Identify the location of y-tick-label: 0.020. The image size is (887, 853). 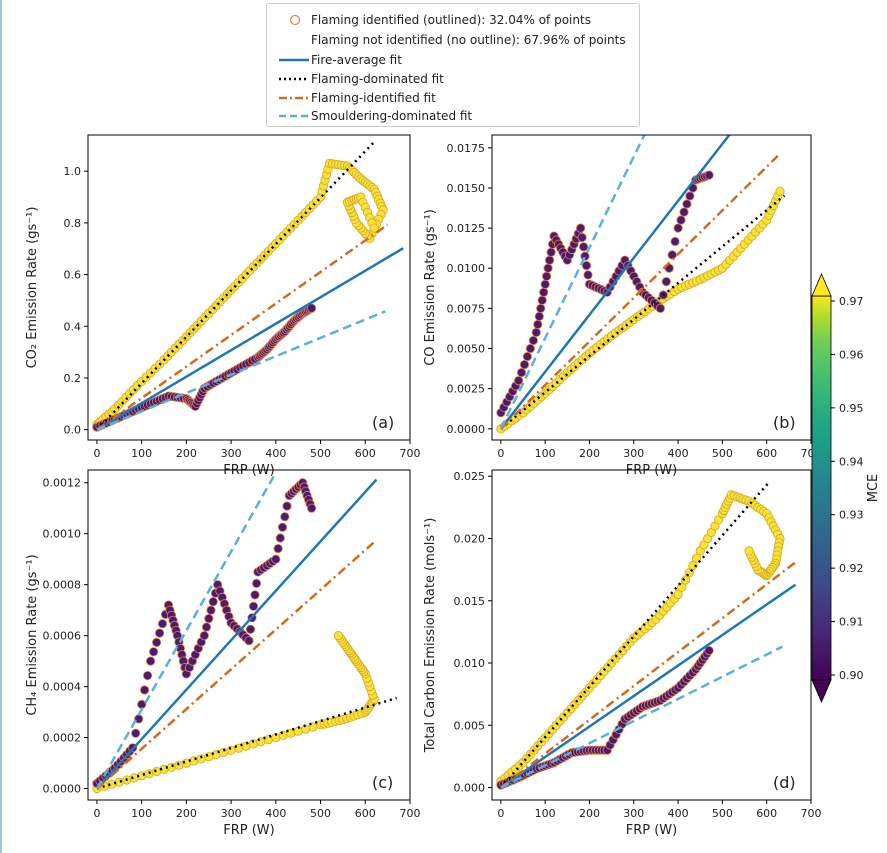
(470, 538).